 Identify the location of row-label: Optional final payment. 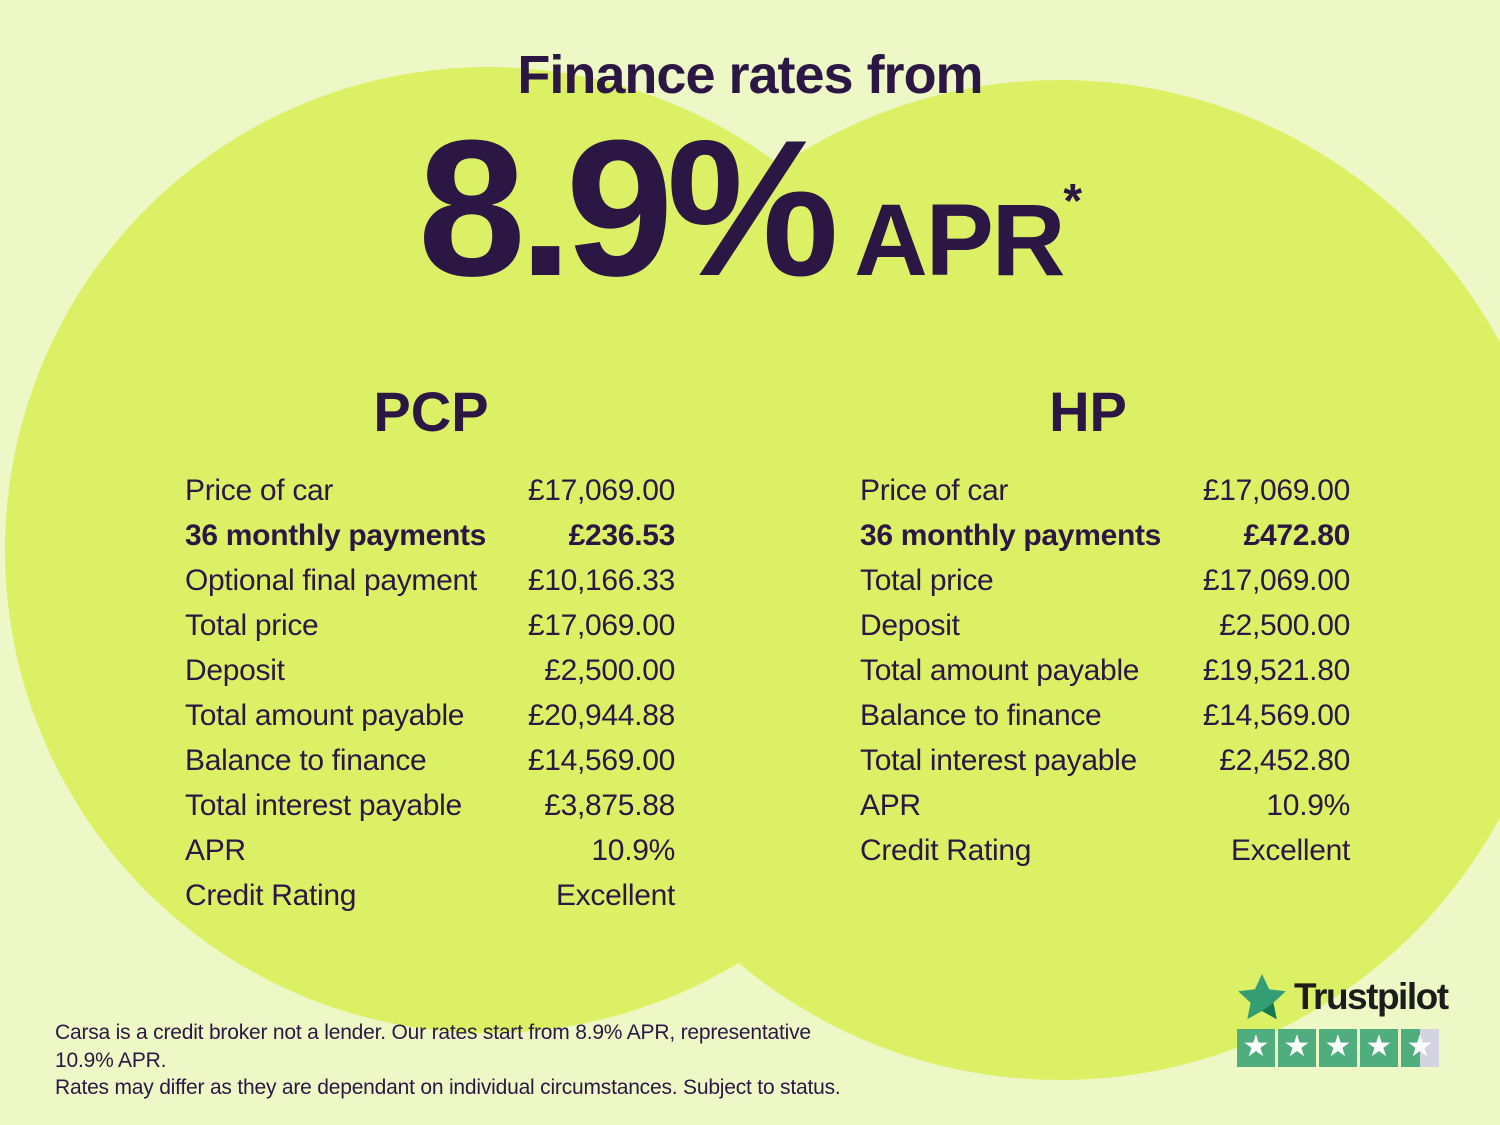
(331, 580).